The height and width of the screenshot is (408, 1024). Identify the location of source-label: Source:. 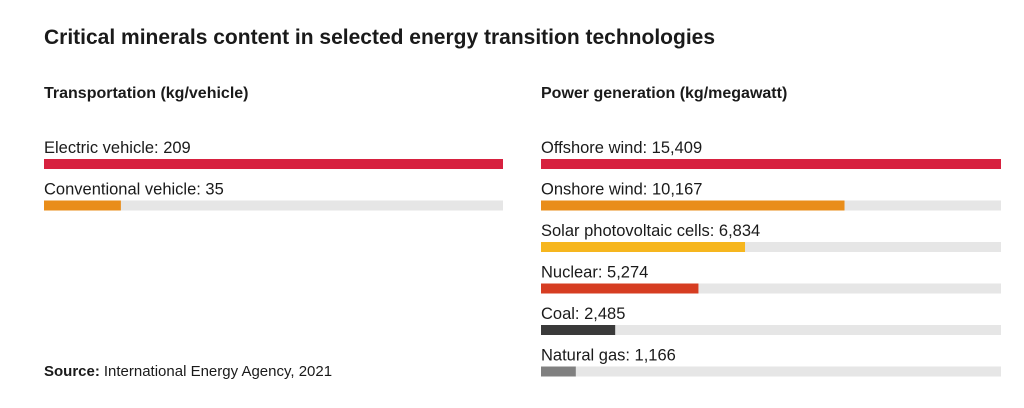
(72, 371).